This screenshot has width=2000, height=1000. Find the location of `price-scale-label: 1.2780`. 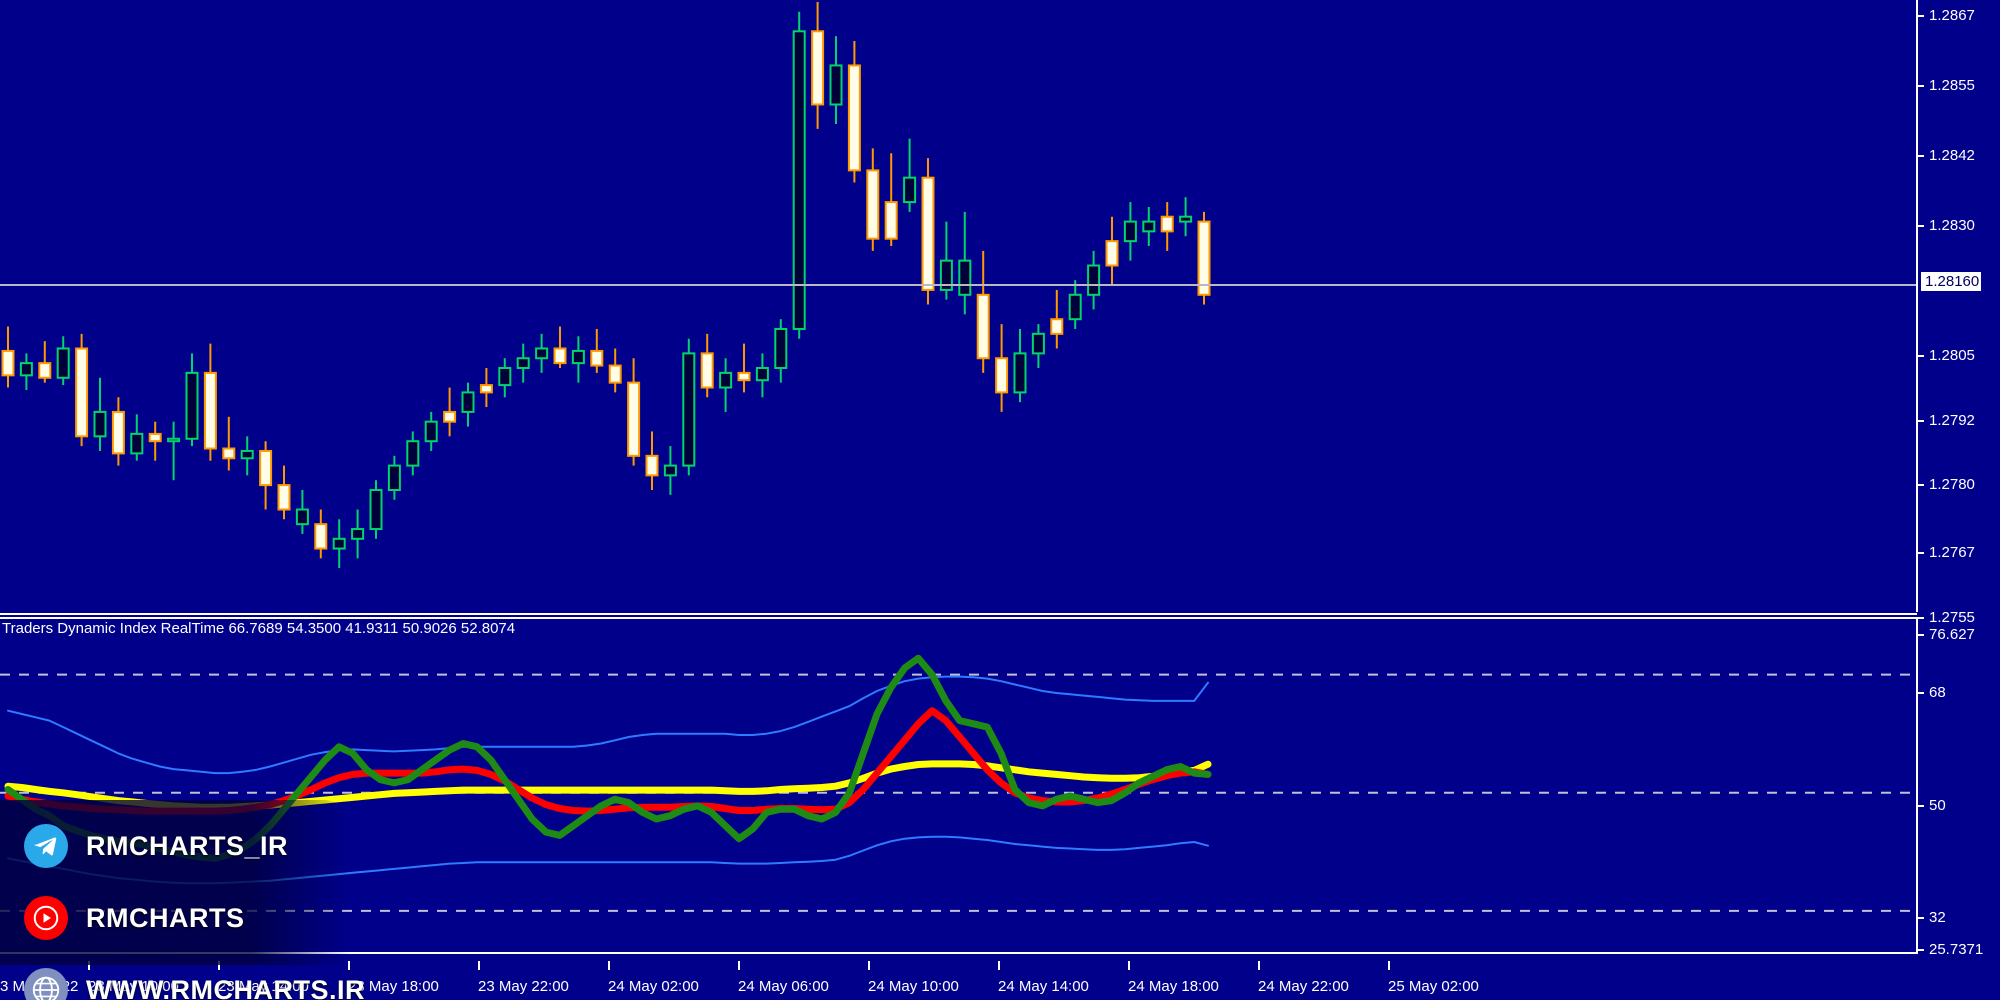

price-scale-label: 1.2780 is located at coordinates (1952, 484).